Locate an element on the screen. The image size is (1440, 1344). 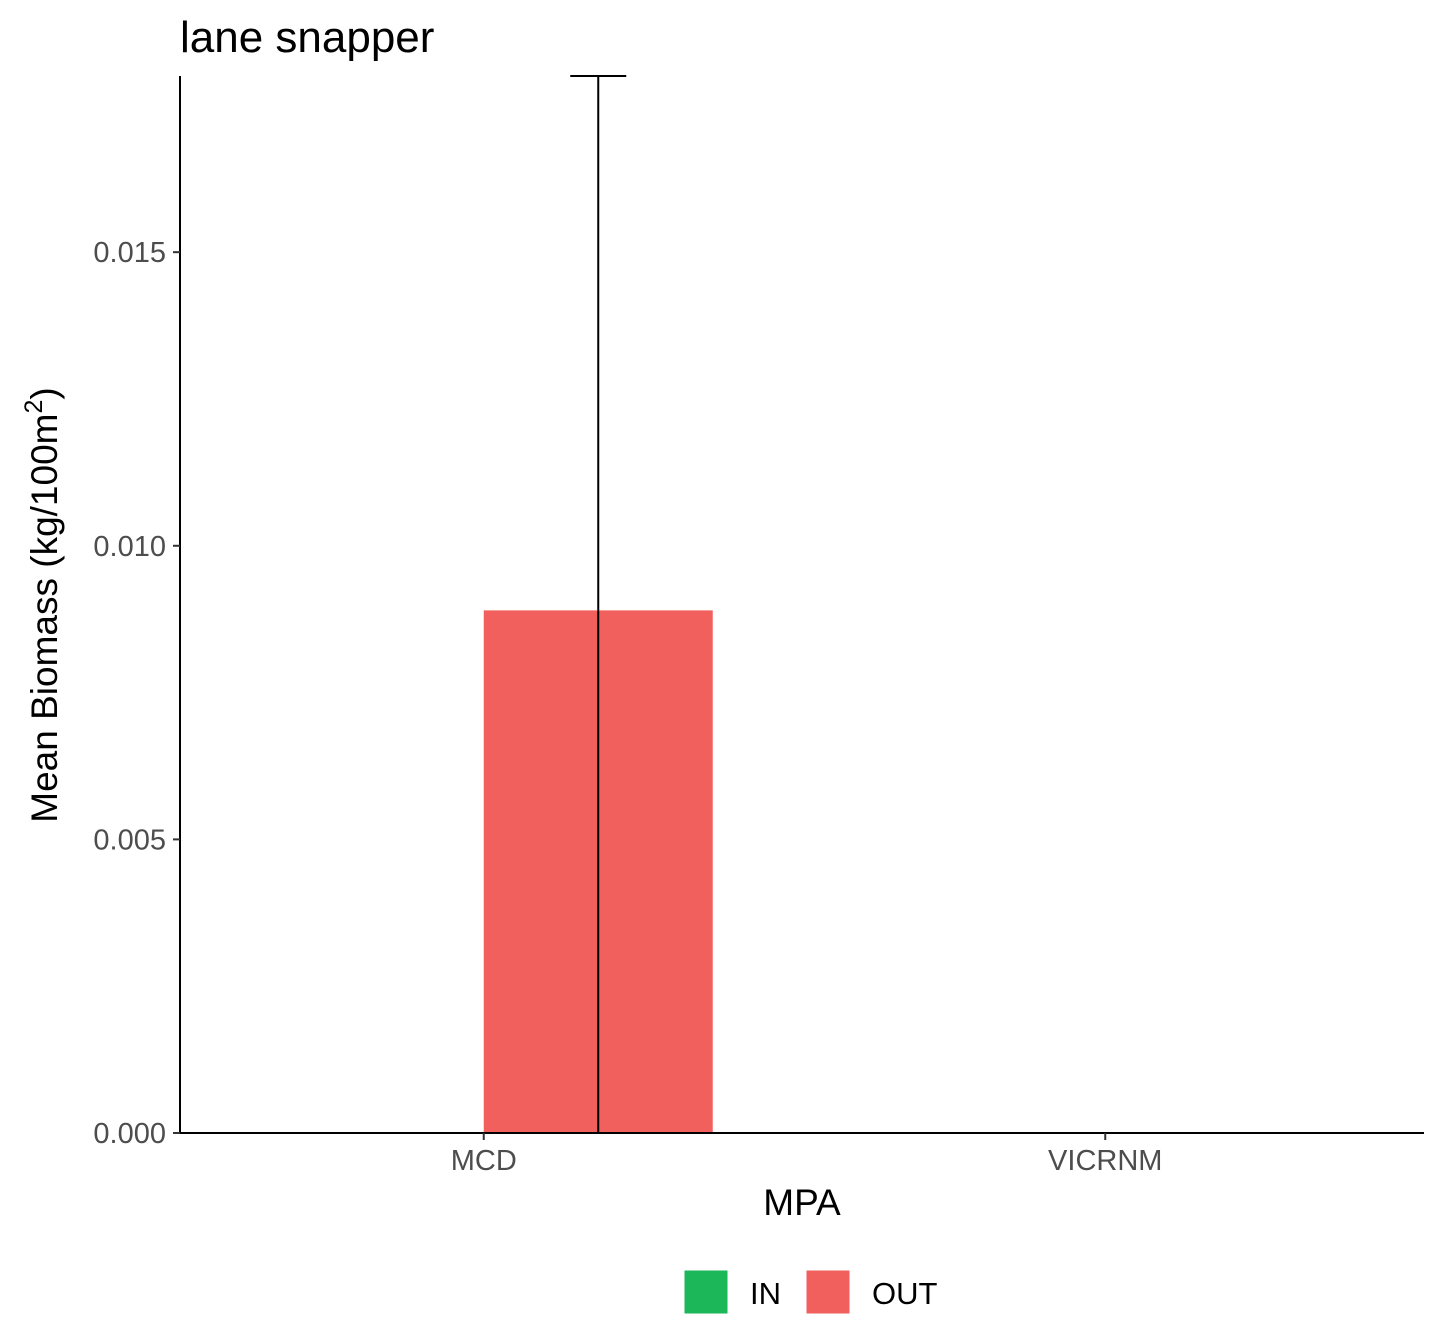
x-axis-title: MPA is located at coordinates (802, 1202).